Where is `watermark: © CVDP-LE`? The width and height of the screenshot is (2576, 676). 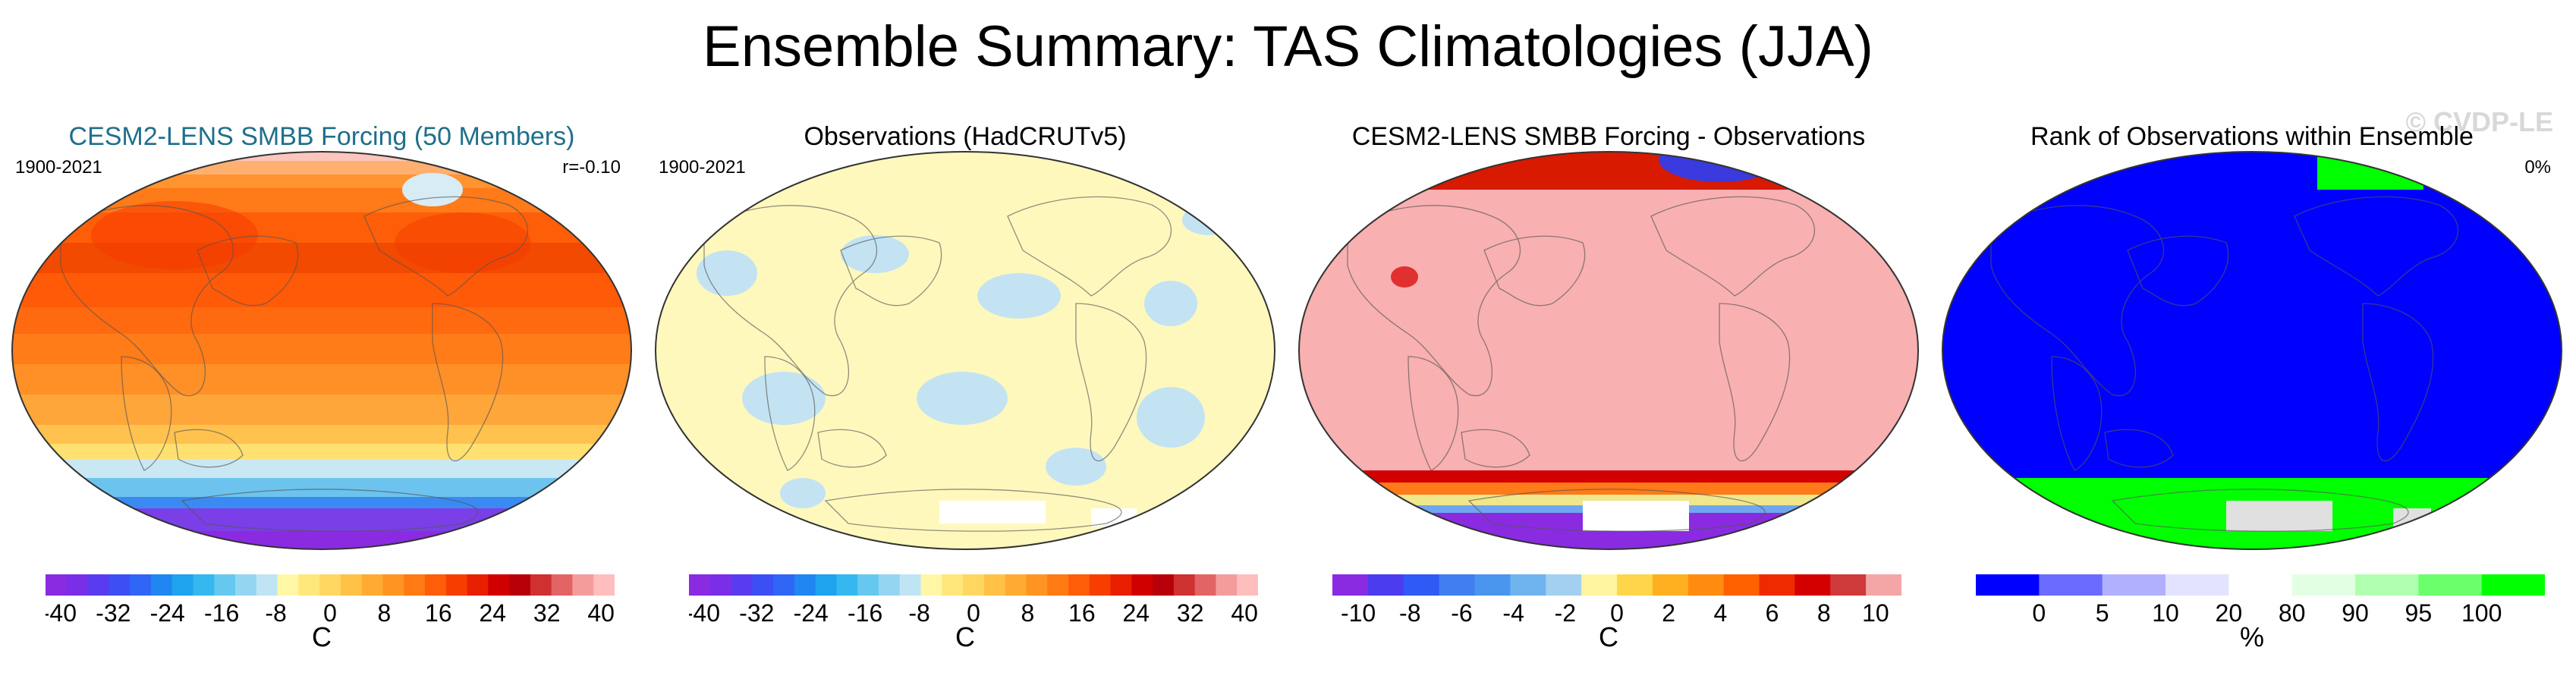
watermark: © CVDP-LE is located at coordinates (2479, 122).